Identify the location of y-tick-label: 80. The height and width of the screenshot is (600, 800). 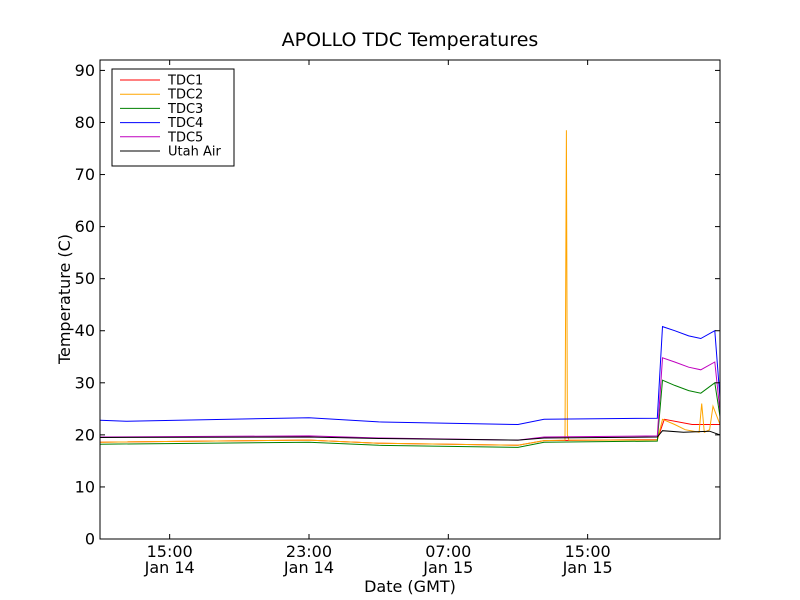
(85, 122).